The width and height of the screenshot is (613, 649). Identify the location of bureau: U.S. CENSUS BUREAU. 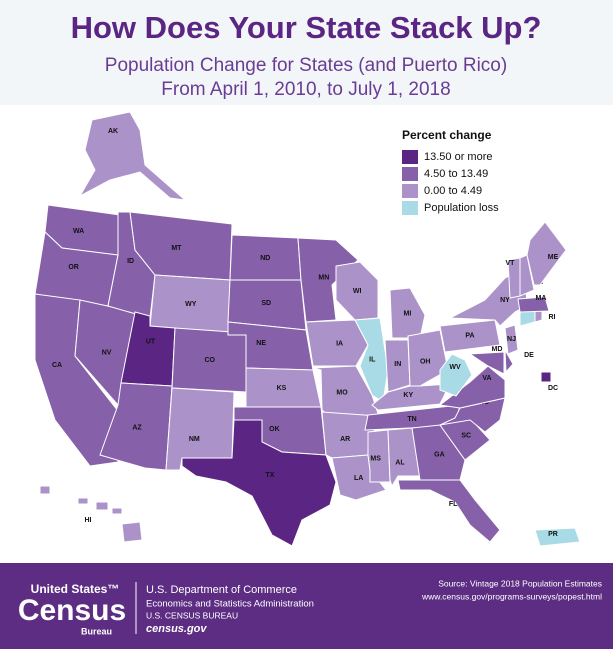
(192, 615).